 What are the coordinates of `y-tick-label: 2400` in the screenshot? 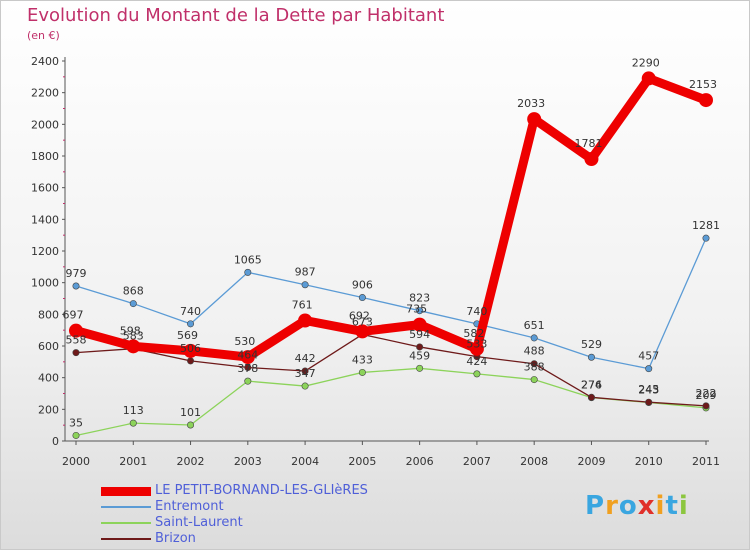 It's located at (45, 61).